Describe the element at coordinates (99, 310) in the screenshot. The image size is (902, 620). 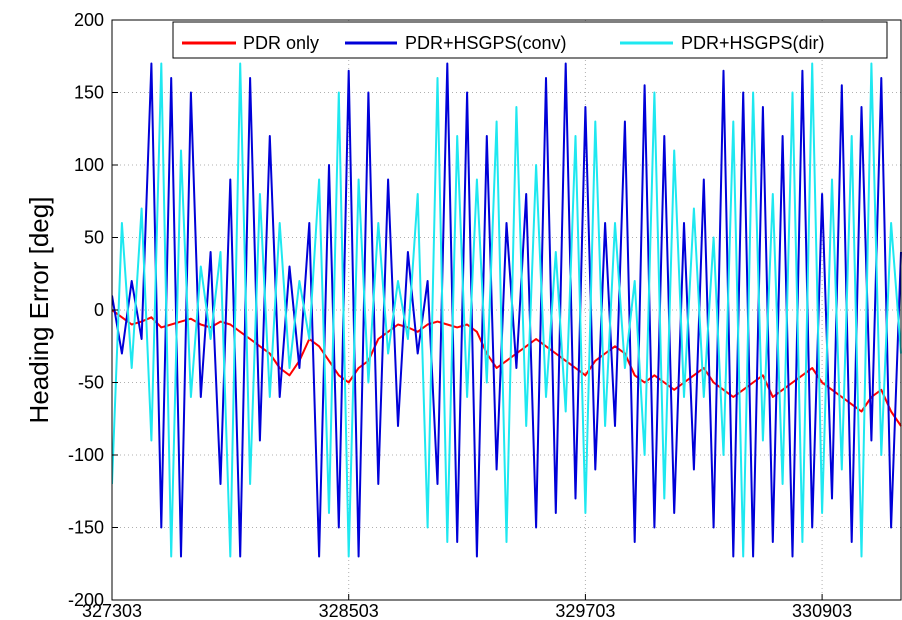
I see `y-tick-label: 0` at that location.